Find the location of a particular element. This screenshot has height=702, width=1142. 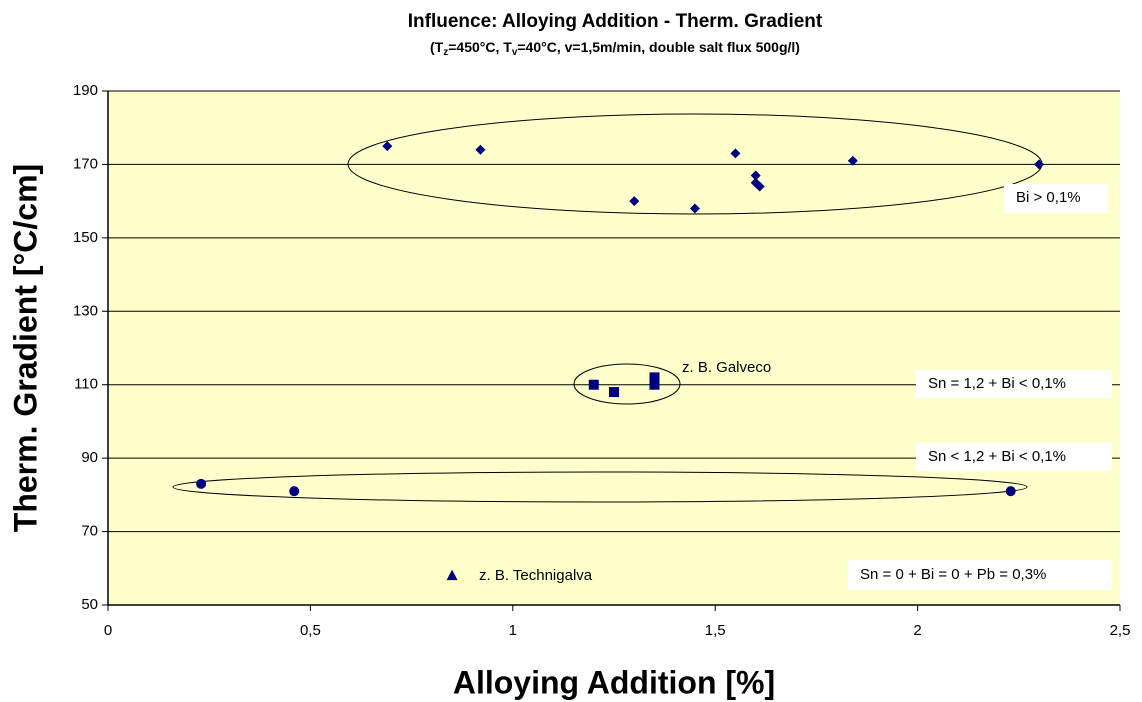

y-tick-label: 90 is located at coordinates (89, 457).